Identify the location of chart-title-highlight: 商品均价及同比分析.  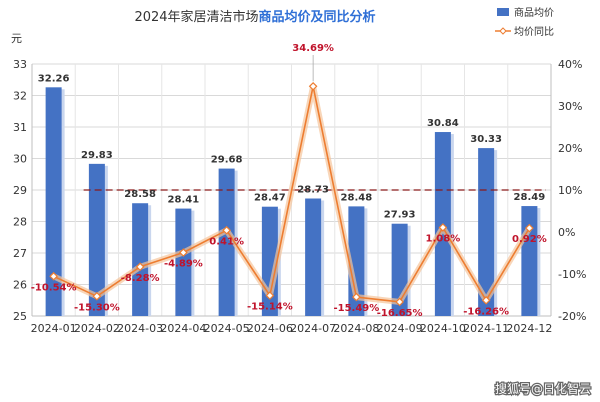
(317, 17).